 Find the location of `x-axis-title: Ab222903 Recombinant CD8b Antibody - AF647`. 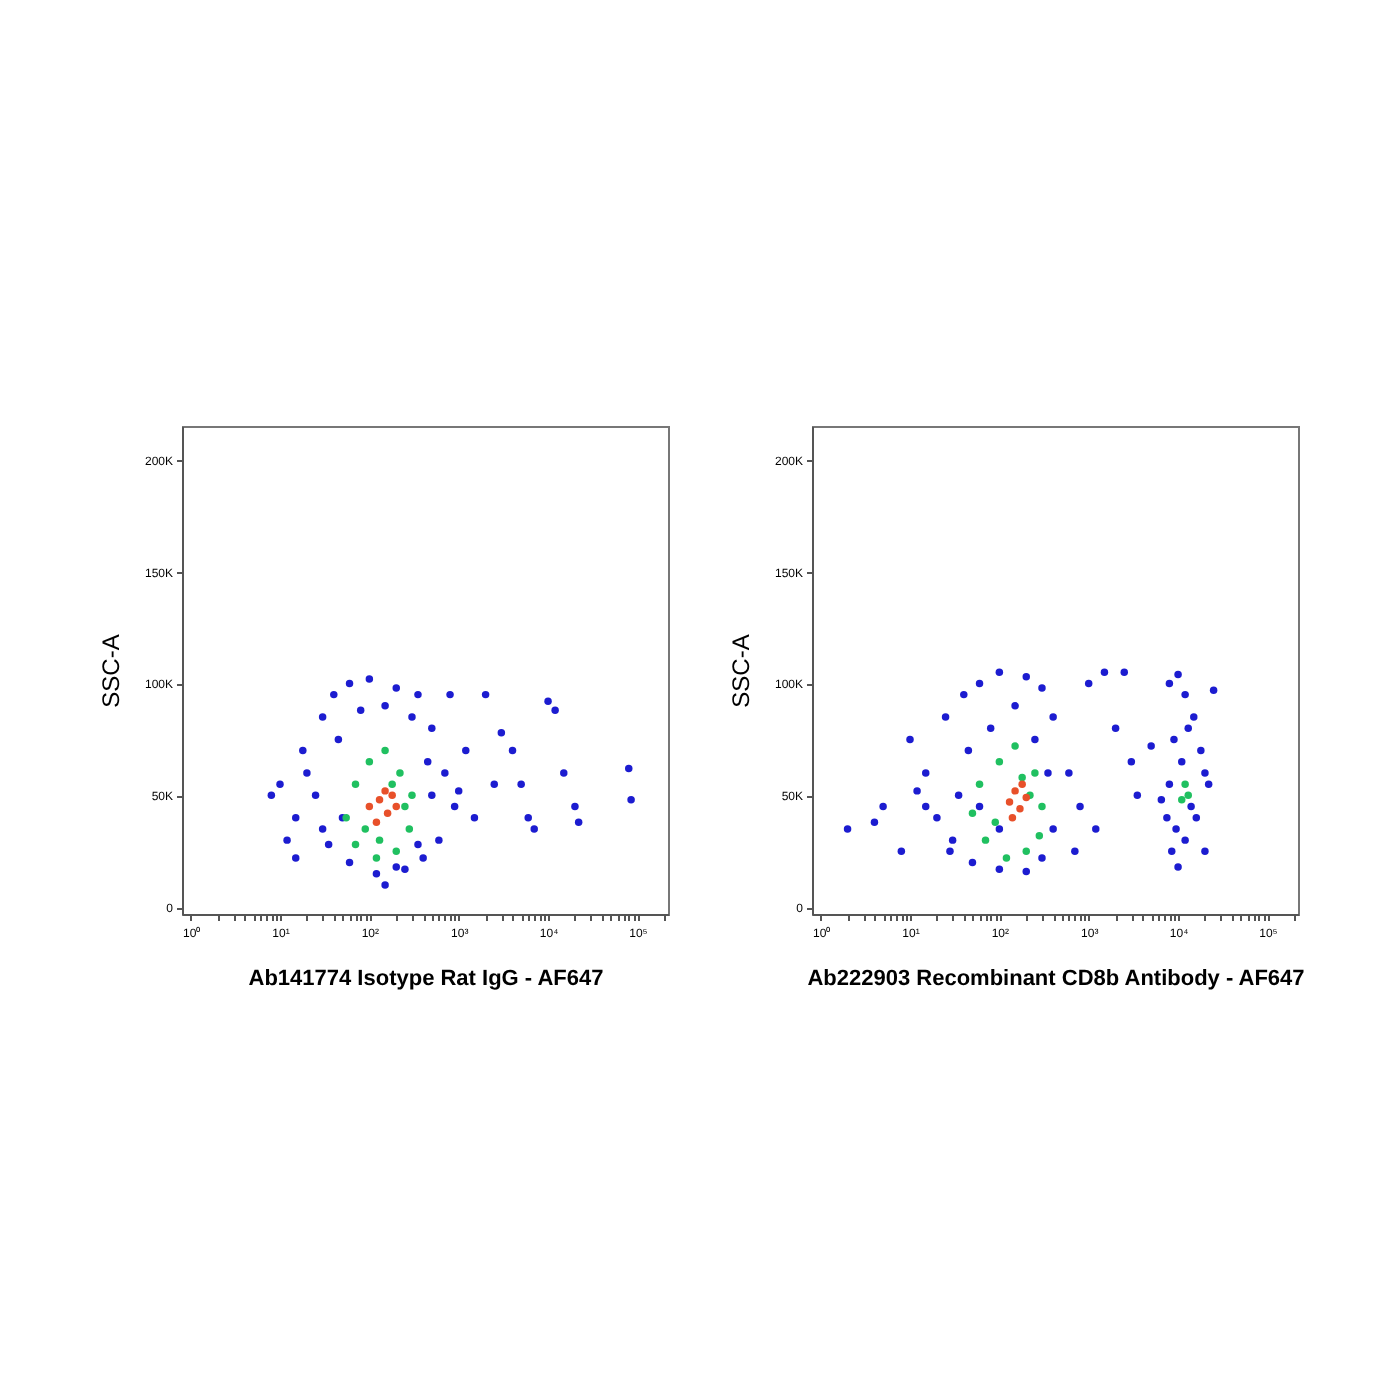

x-axis-title: Ab222903 Recombinant CD8b Antibody - AF647 is located at coordinates (1056, 979).